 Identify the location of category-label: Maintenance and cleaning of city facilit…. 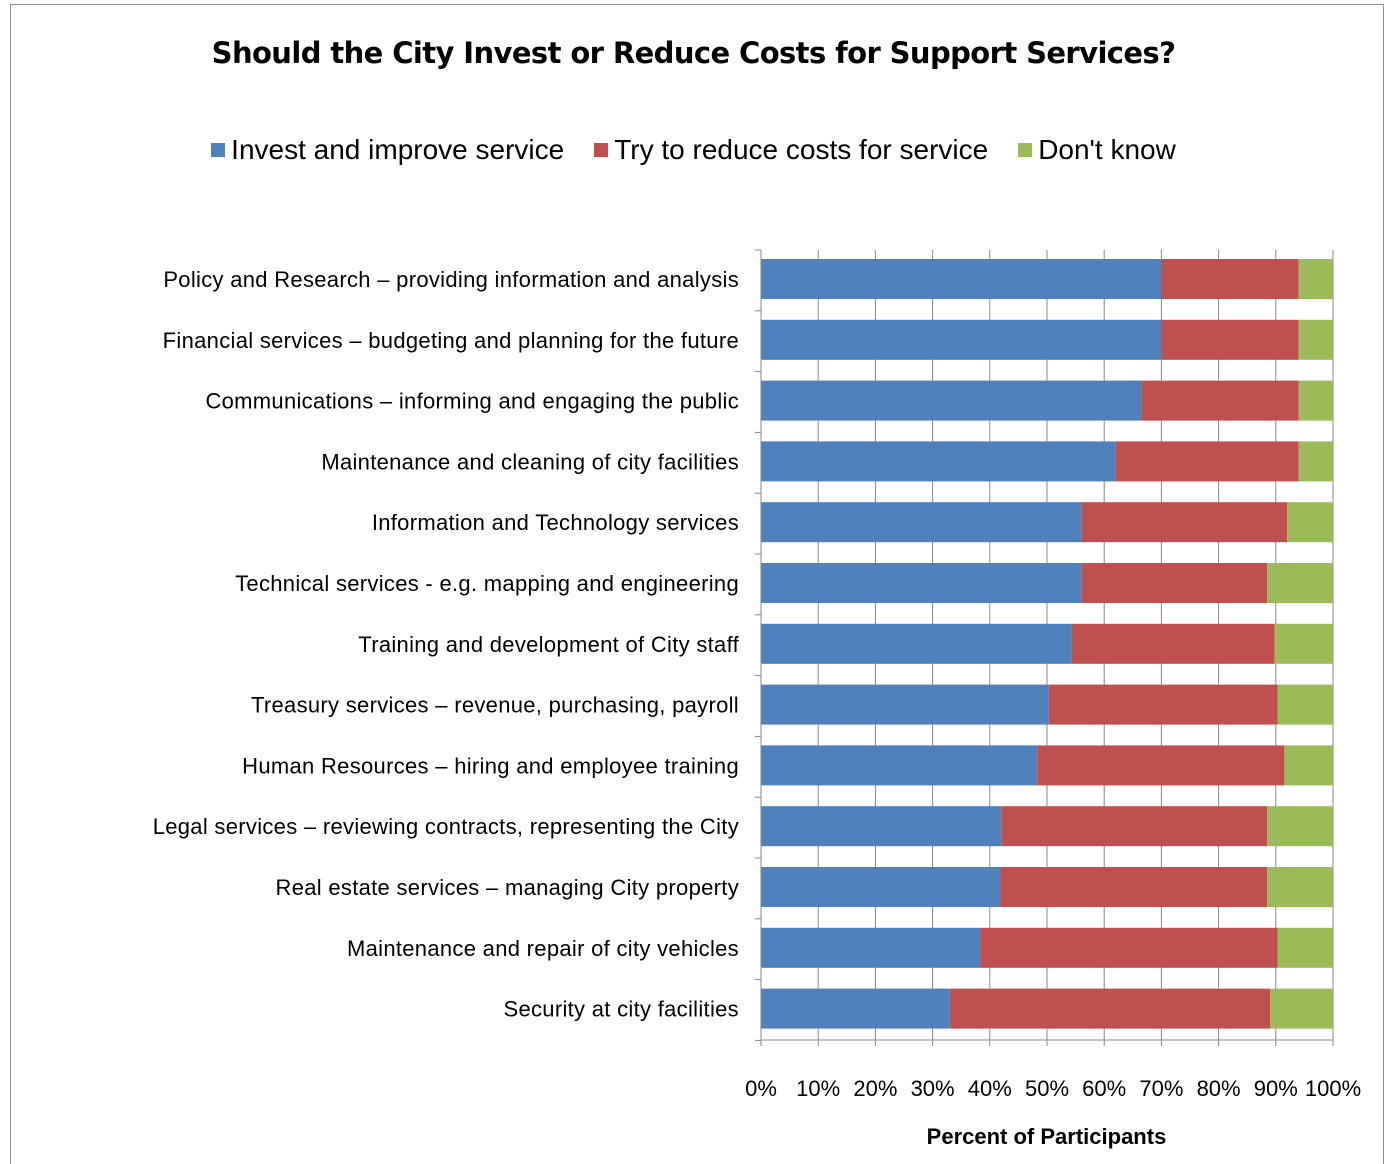
(530, 461).